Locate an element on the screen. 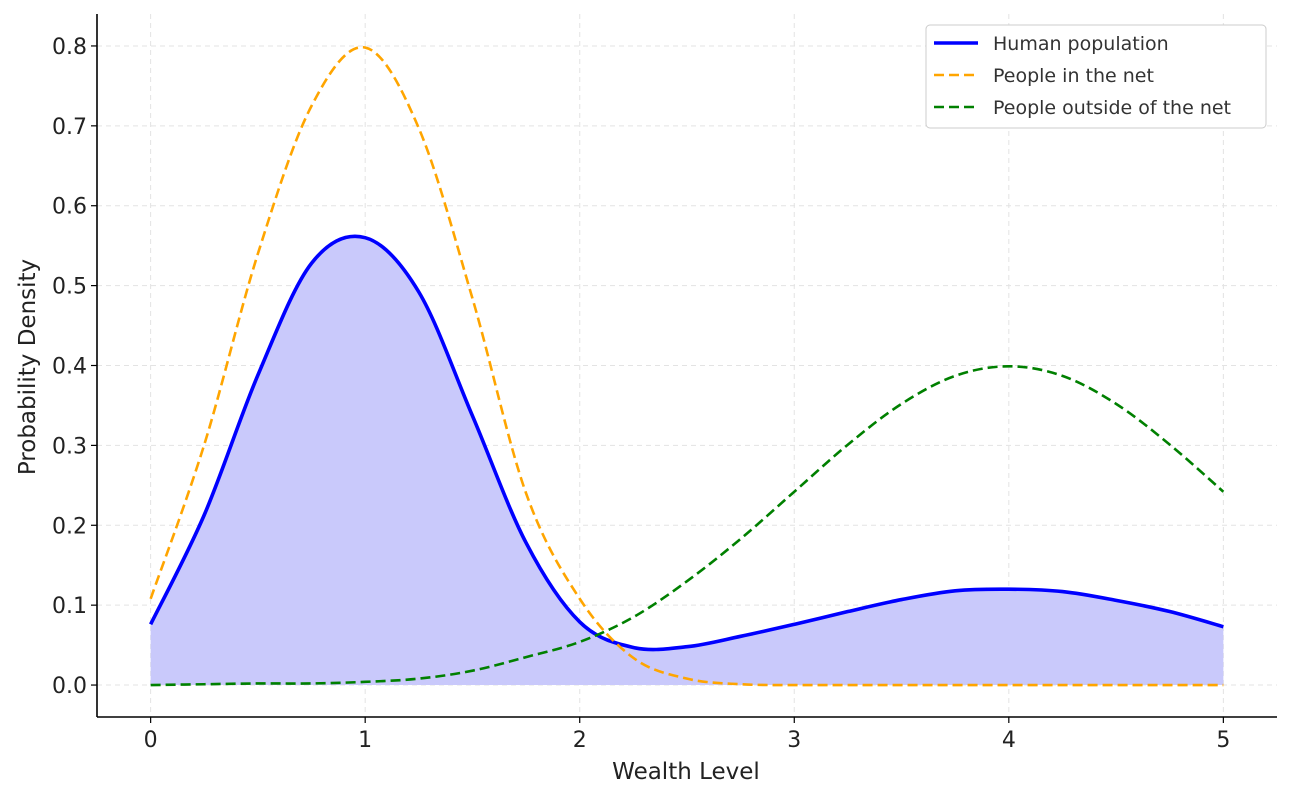 Image resolution: width=1292 pixels, height=799 pixels. y-tick-label-1: 0.1 is located at coordinates (69, 606).